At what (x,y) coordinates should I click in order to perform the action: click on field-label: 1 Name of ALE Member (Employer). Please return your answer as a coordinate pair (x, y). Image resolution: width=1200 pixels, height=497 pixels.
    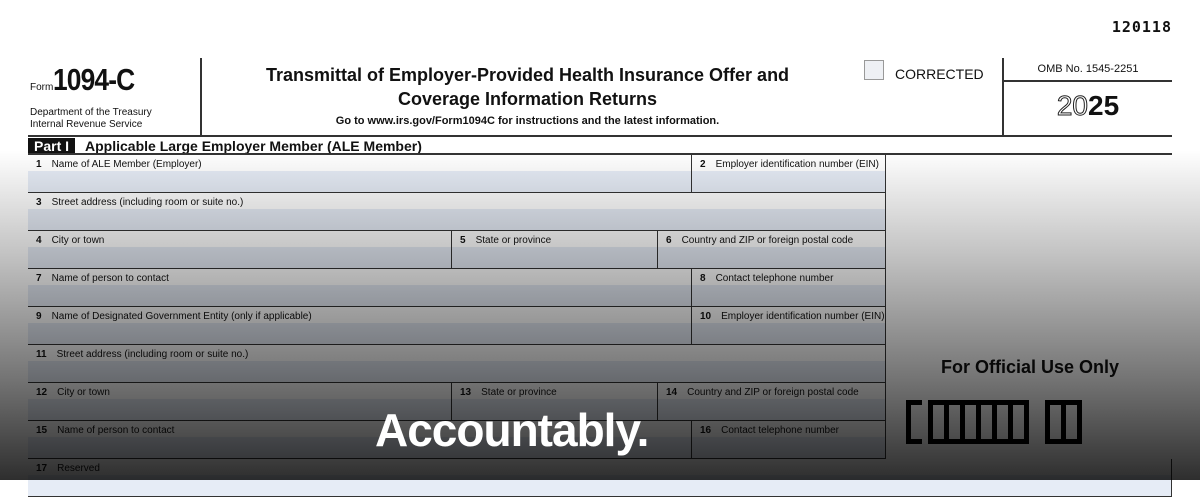
    Looking at the image, I should click on (119, 164).